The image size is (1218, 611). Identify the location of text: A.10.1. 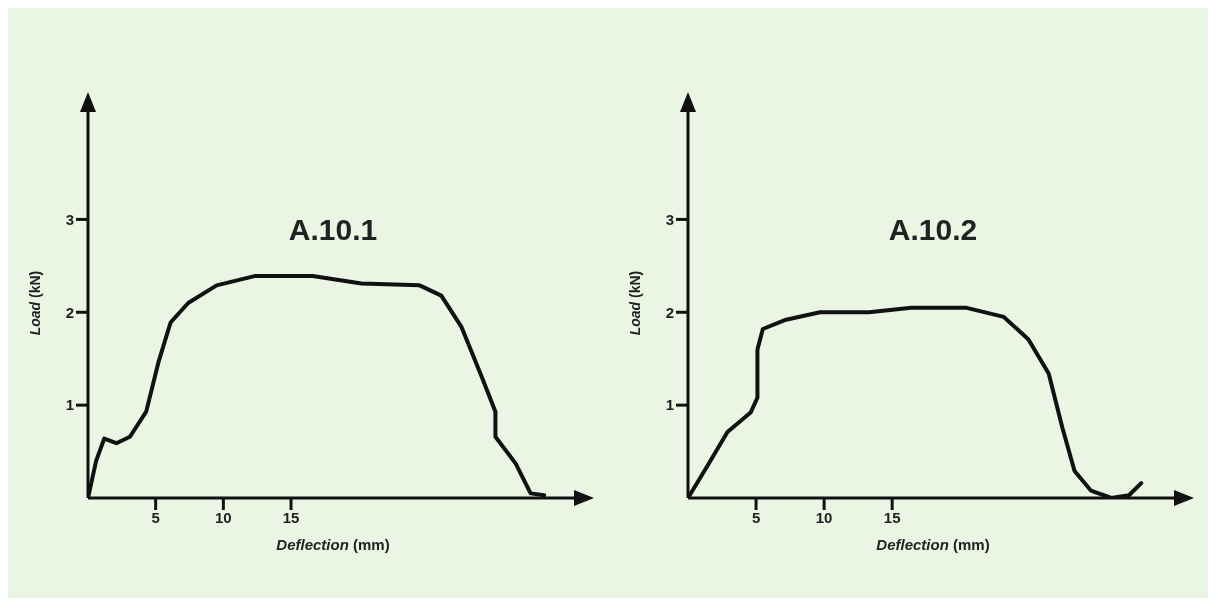
(333, 230).